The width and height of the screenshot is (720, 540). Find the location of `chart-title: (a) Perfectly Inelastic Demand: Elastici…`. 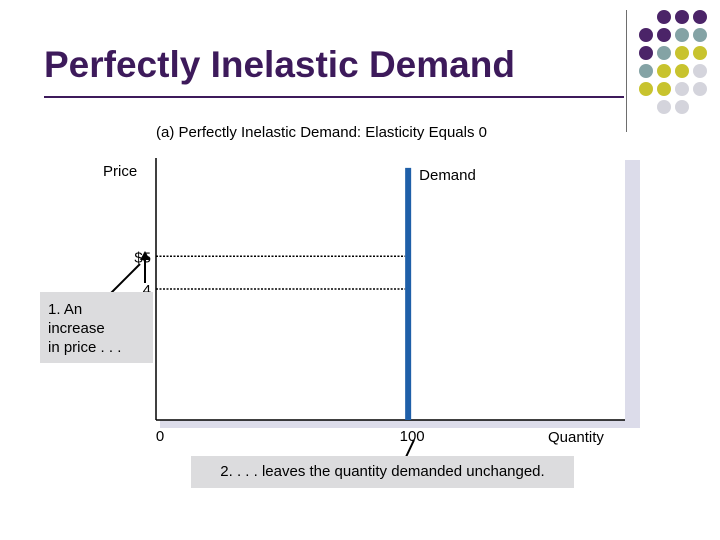

chart-title: (a) Perfectly Inelastic Demand: Elastici… is located at coordinates (321, 132).